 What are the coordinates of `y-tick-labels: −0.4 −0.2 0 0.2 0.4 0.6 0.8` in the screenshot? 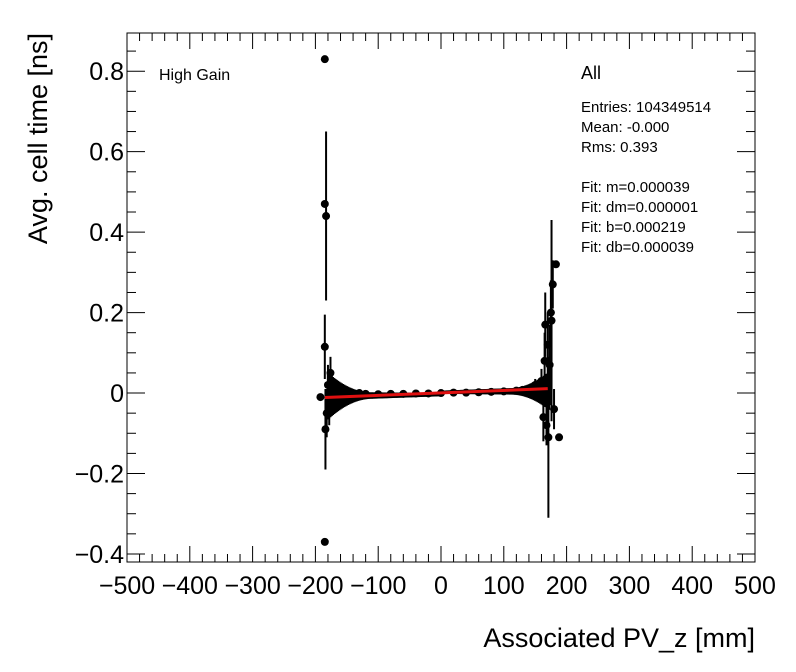 It's located at (99, 313).